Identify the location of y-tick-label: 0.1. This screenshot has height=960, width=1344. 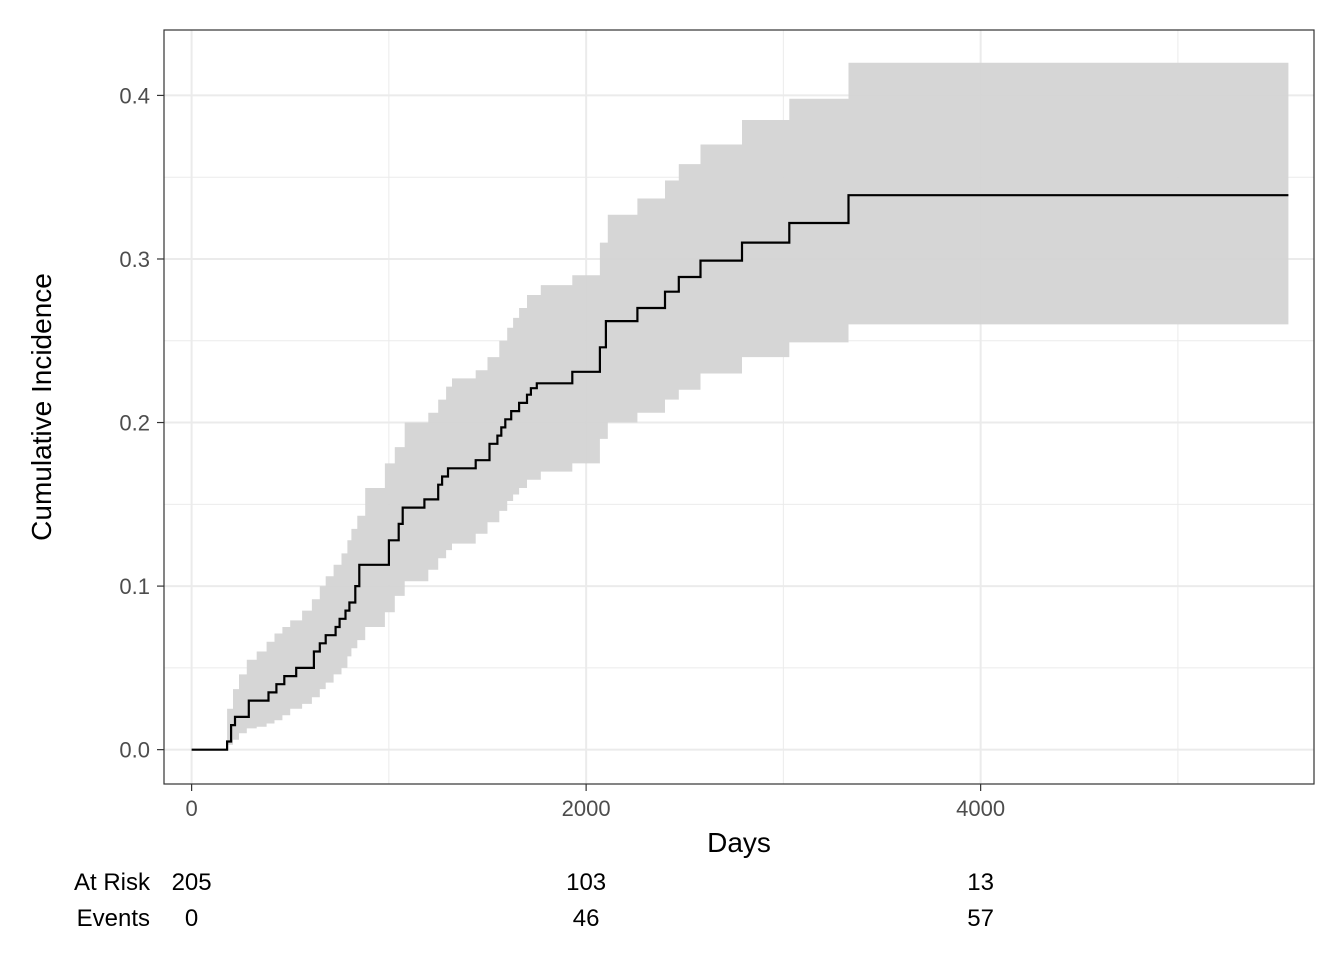
(134, 586).